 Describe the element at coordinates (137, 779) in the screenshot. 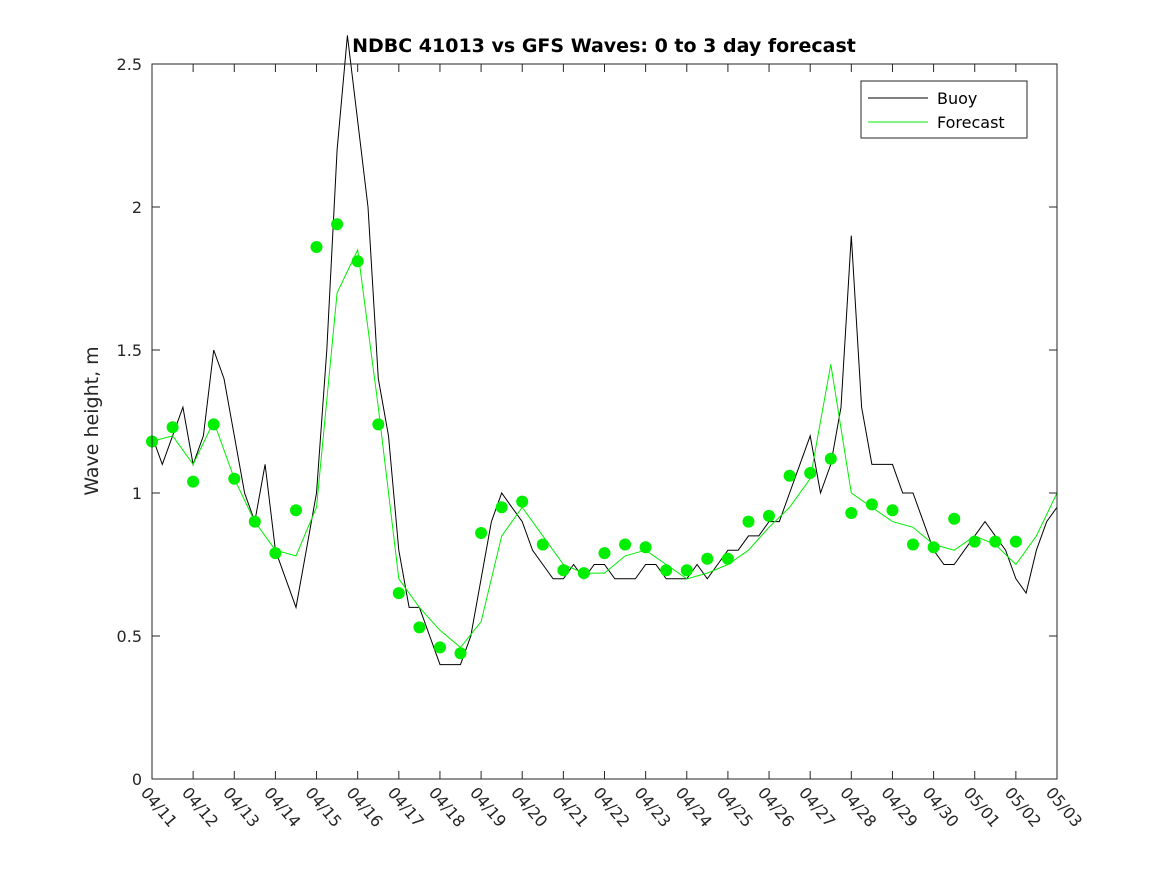

I see `y-tick-label: 0` at that location.